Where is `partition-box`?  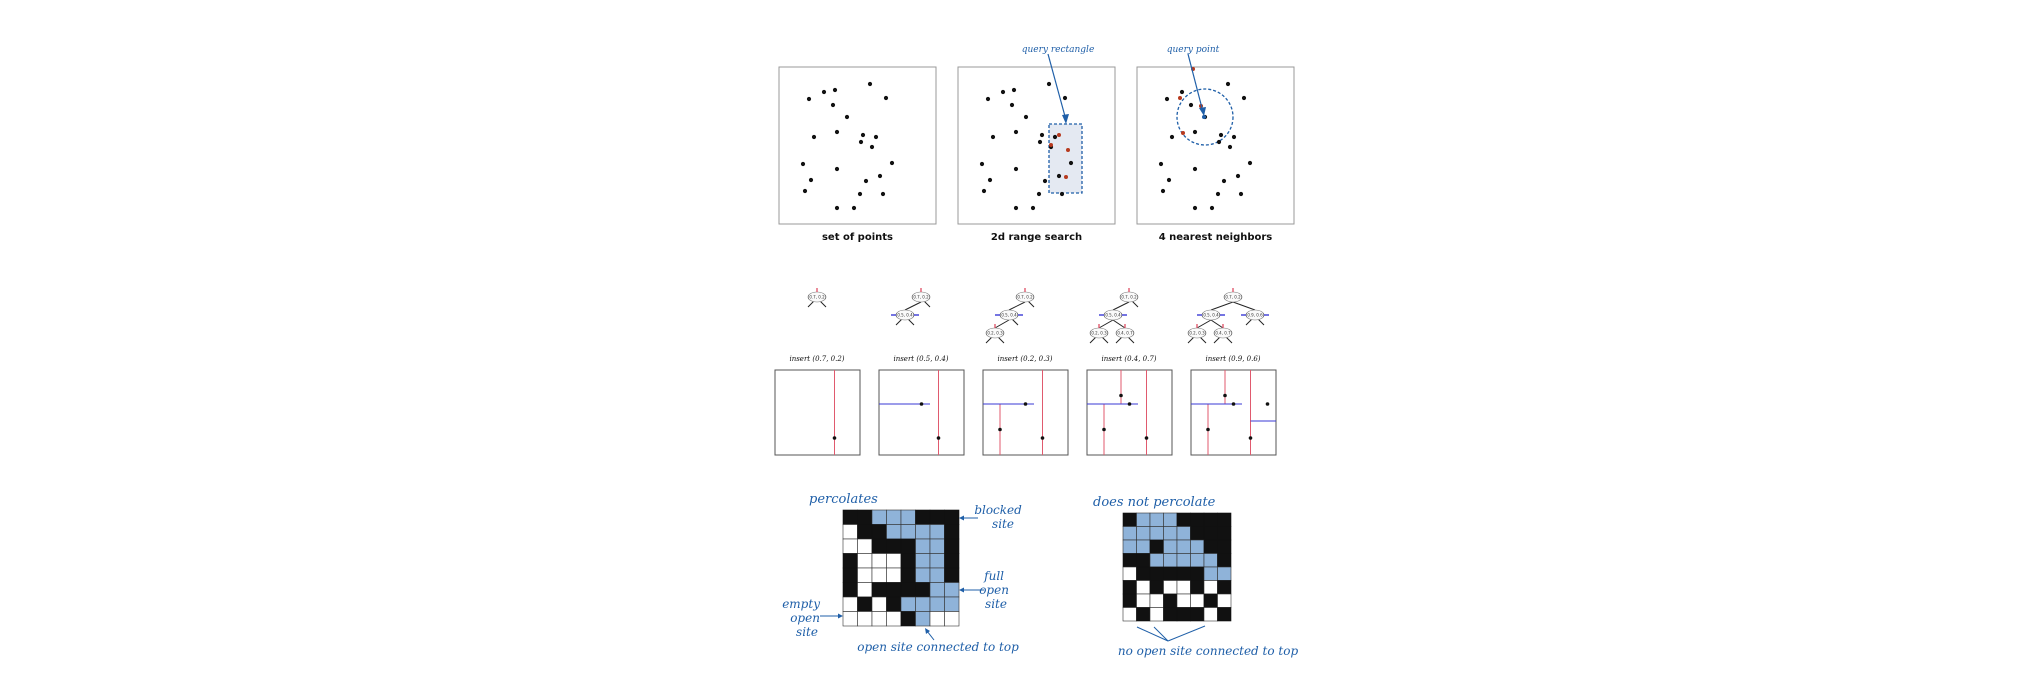
partition-box is located at coordinates (921, 412).